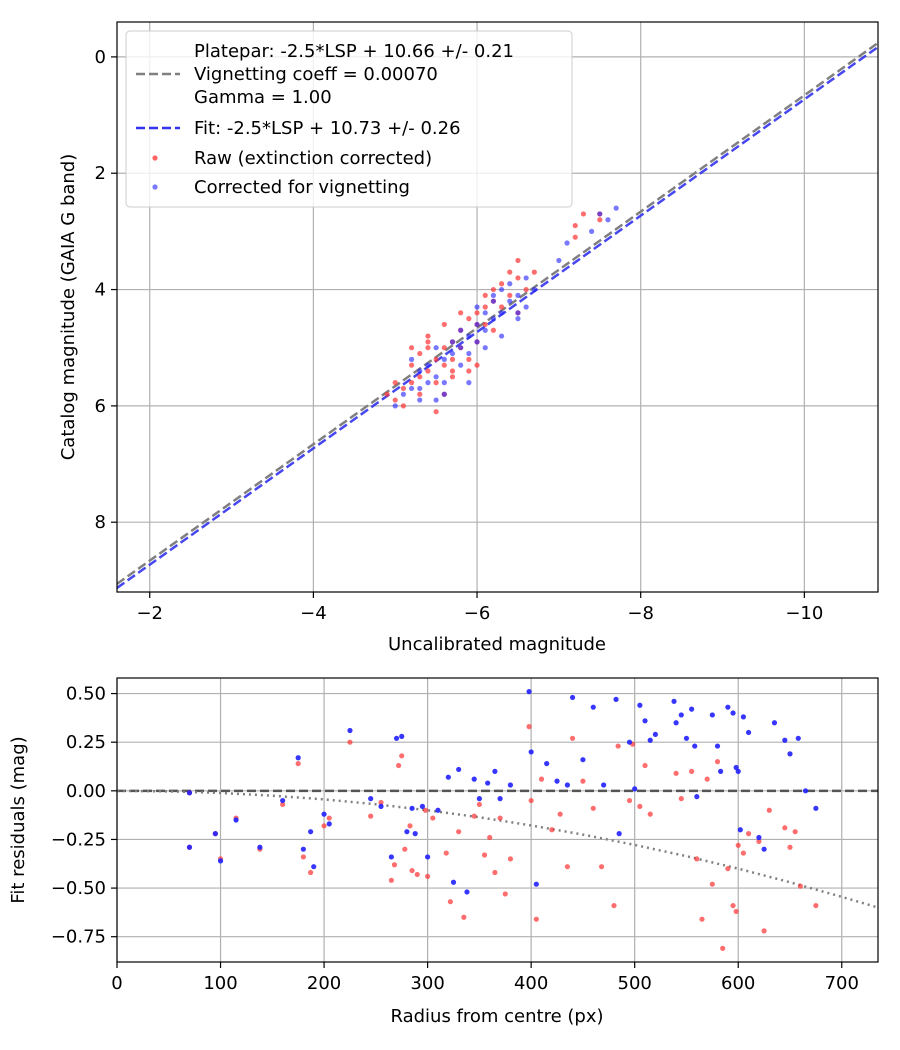 Image resolution: width=900 pixels, height=1050 pixels. Describe the element at coordinates (496, 1016) in the screenshot. I see `bottom-xlabel: Radius from centre (px)` at that location.